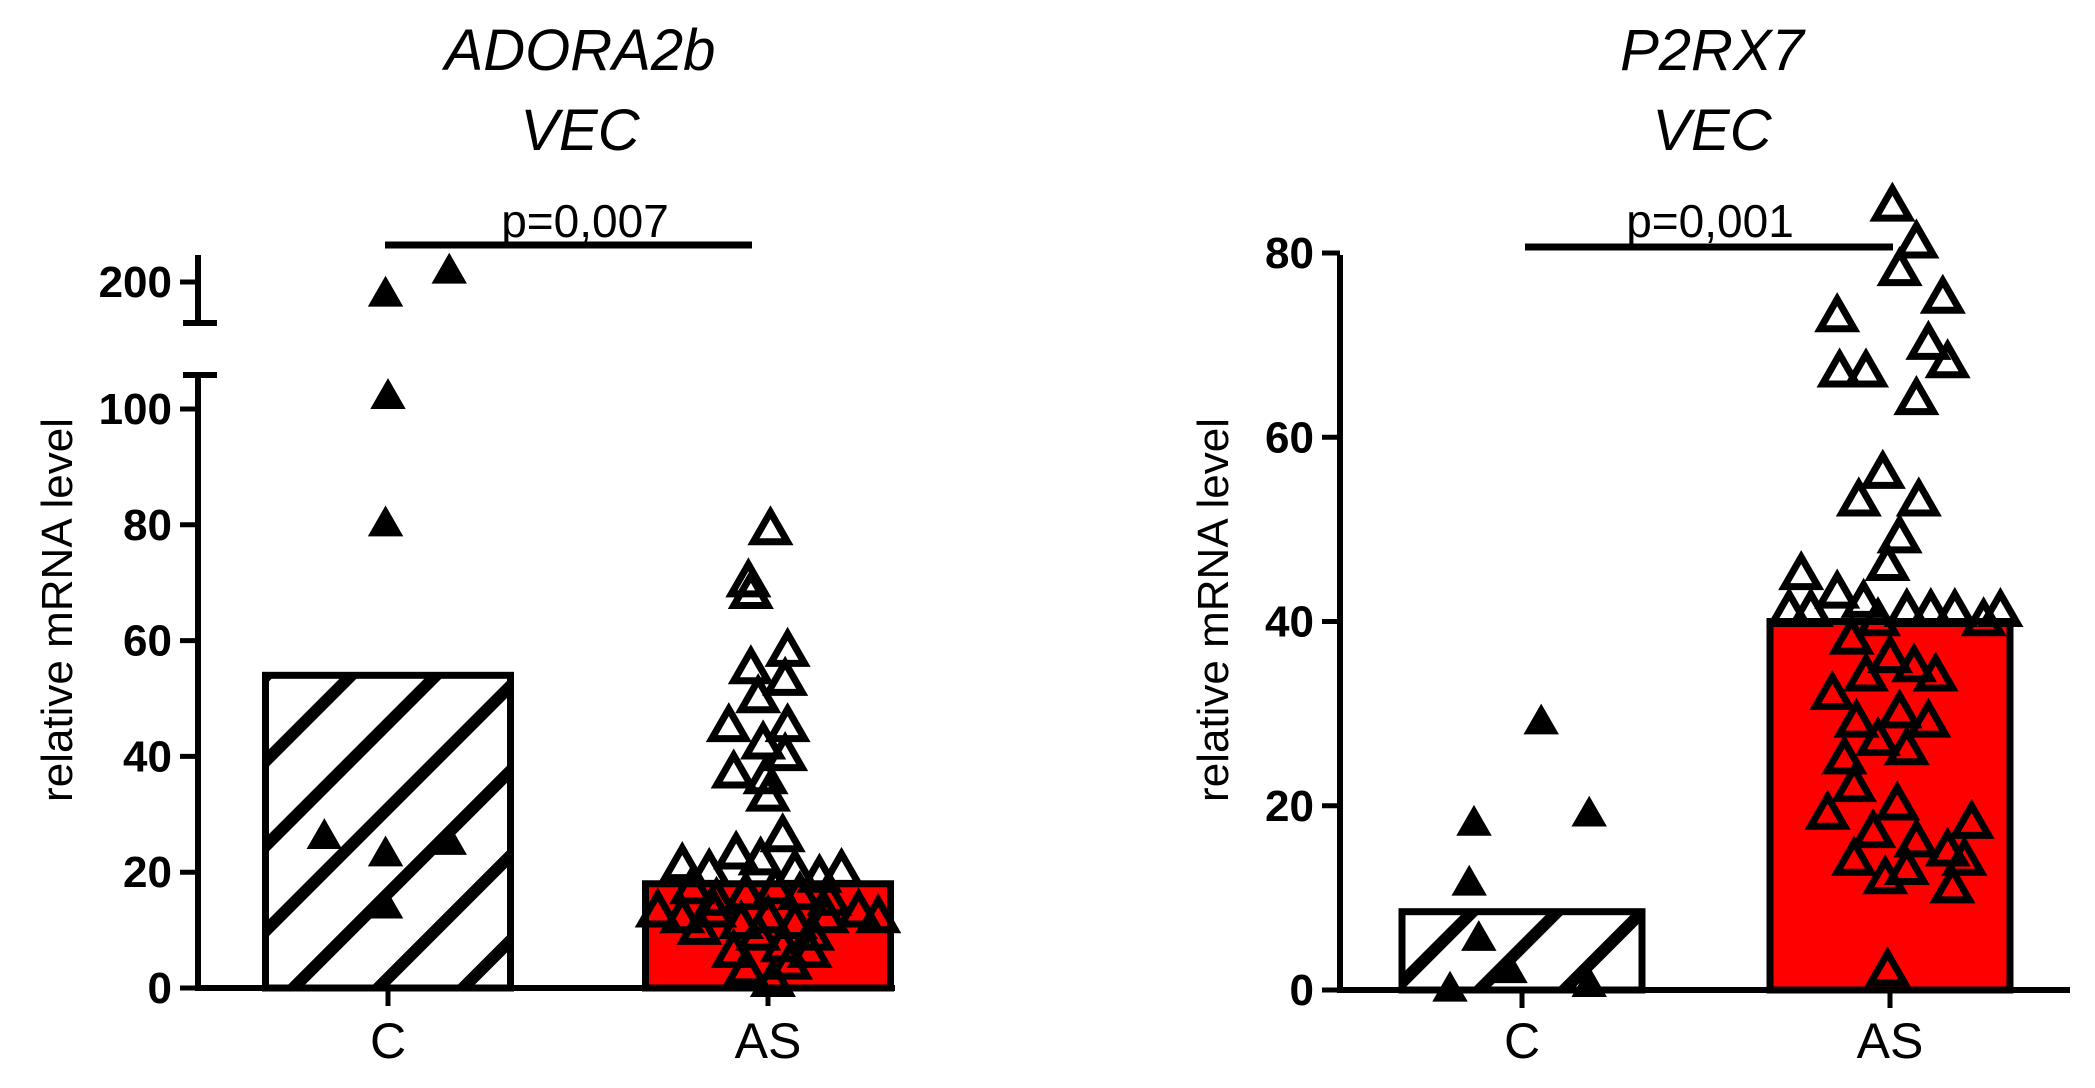 The image size is (2095, 1088). What do you see at coordinates (135, 282) in the screenshot?
I see `chart1-y-tick-label-200: 200` at bounding box center [135, 282].